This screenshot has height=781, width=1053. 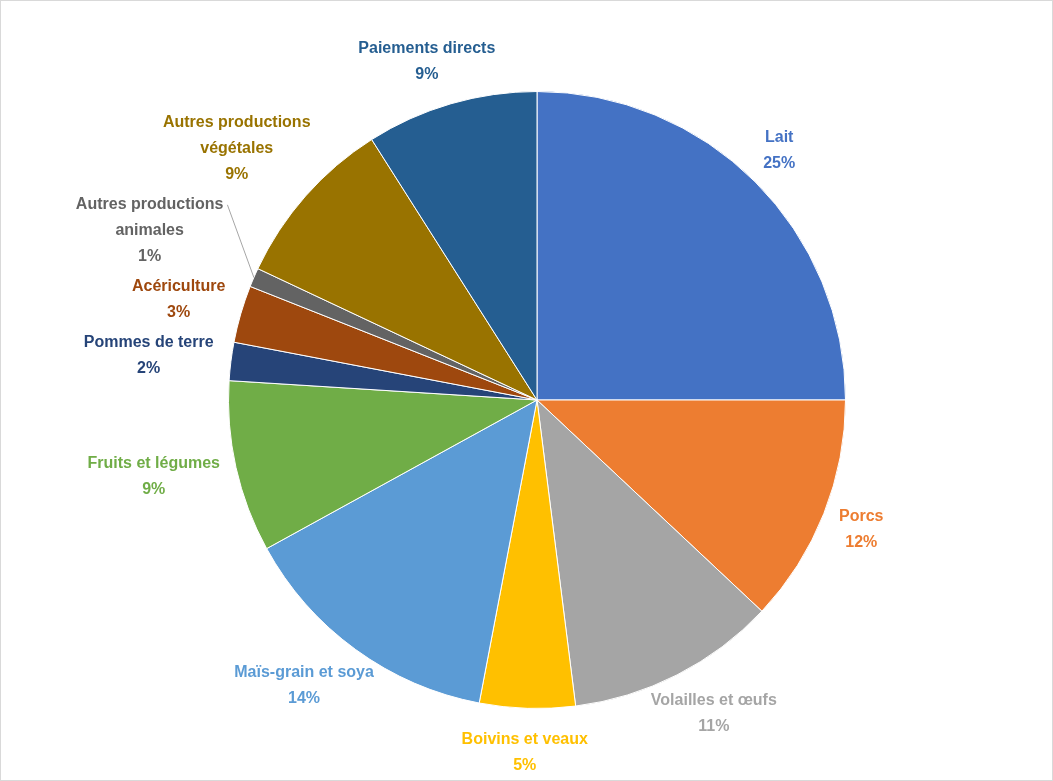 I want to click on slice-label: Acériculture, so click(x=178, y=286).